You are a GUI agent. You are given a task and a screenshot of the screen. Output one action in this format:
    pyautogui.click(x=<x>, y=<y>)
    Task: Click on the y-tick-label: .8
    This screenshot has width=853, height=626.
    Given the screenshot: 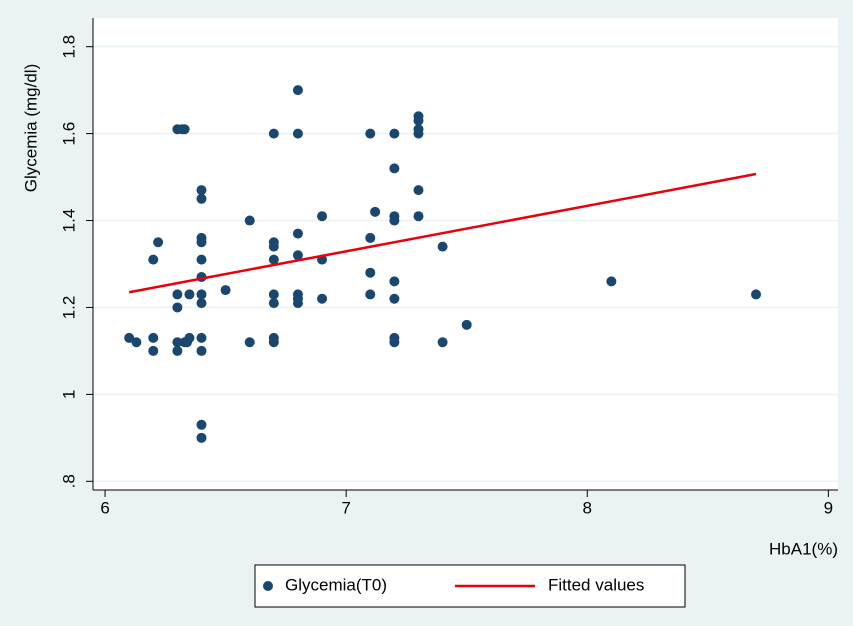 What is the action you would take?
    pyautogui.click(x=68, y=481)
    